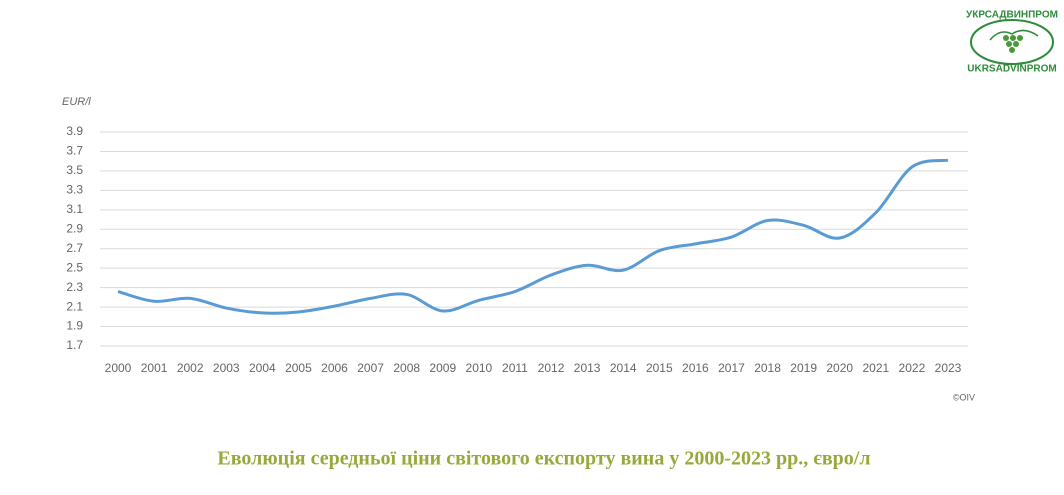  Describe the element at coordinates (334, 368) in the screenshot. I see `x-tick-label: 2006` at that location.